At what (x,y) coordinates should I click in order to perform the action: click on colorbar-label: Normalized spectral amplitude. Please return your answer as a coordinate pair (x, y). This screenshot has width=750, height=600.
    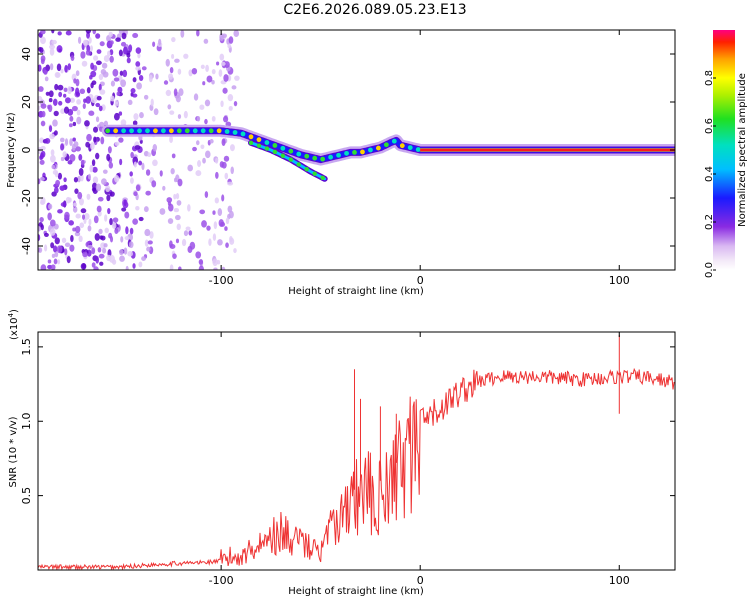
    Looking at the image, I should click on (742, 150).